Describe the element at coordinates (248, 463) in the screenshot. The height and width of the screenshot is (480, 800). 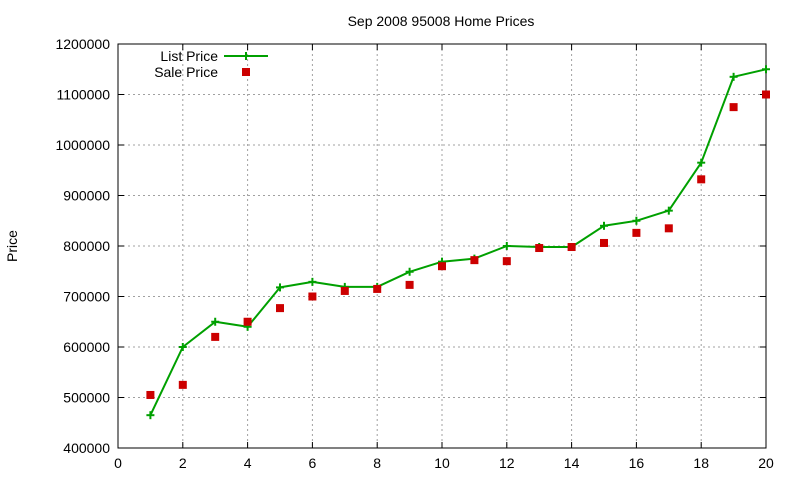
I see `x-tick-label: 4` at that location.